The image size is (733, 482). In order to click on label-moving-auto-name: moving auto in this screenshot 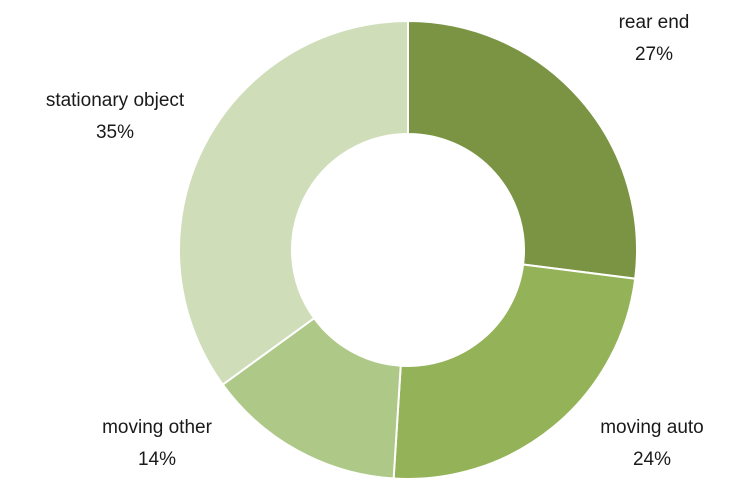, I will do `click(652, 427)`.